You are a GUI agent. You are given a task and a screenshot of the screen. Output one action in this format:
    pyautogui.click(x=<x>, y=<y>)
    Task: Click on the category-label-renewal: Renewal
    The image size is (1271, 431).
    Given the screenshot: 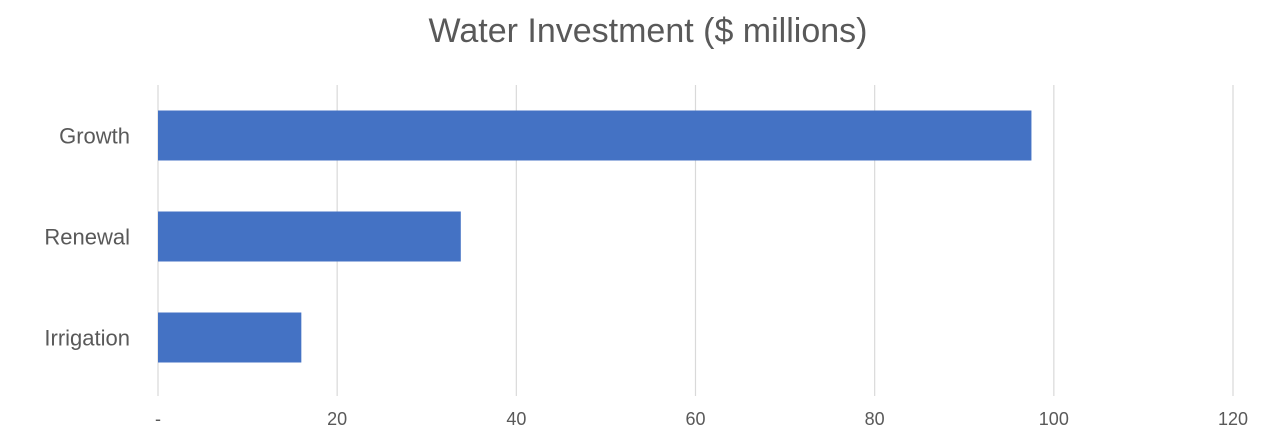 What is the action you would take?
    pyautogui.click(x=87, y=237)
    